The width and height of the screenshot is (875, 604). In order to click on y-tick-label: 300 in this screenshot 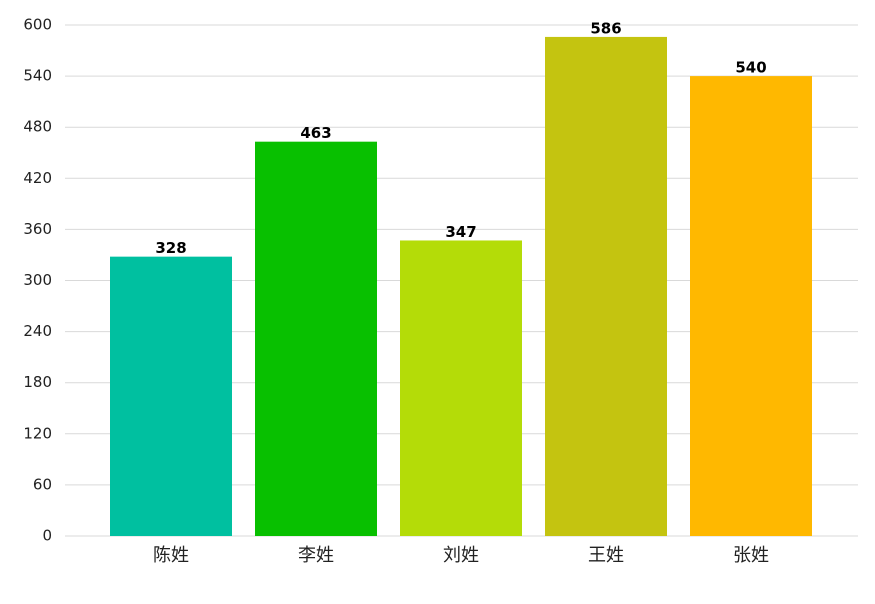, I will do `click(37, 280)`.